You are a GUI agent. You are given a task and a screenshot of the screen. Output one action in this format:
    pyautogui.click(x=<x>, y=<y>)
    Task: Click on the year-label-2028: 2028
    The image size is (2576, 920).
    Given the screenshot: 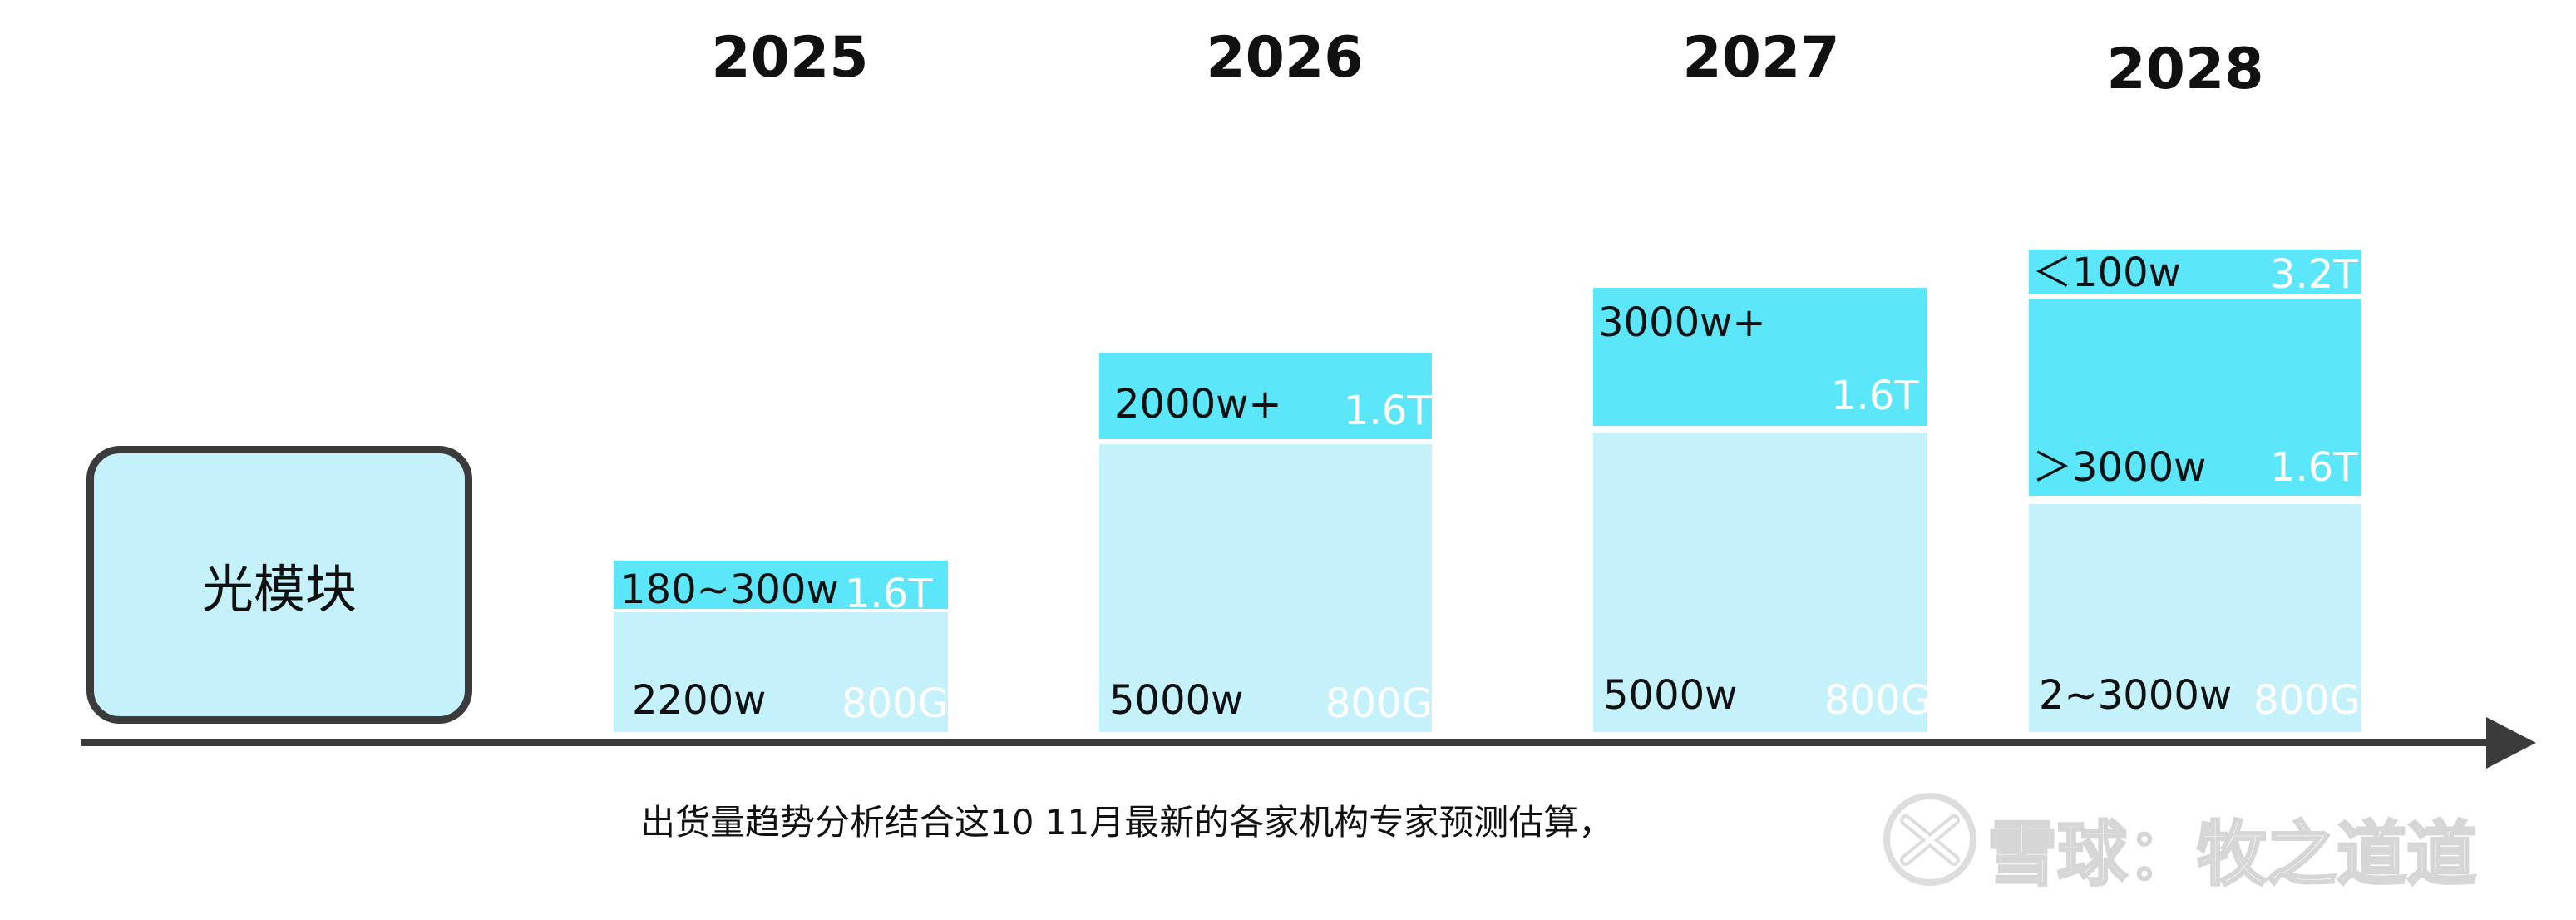 What is the action you would take?
    pyautogui.click(x=2185, y=69)
    